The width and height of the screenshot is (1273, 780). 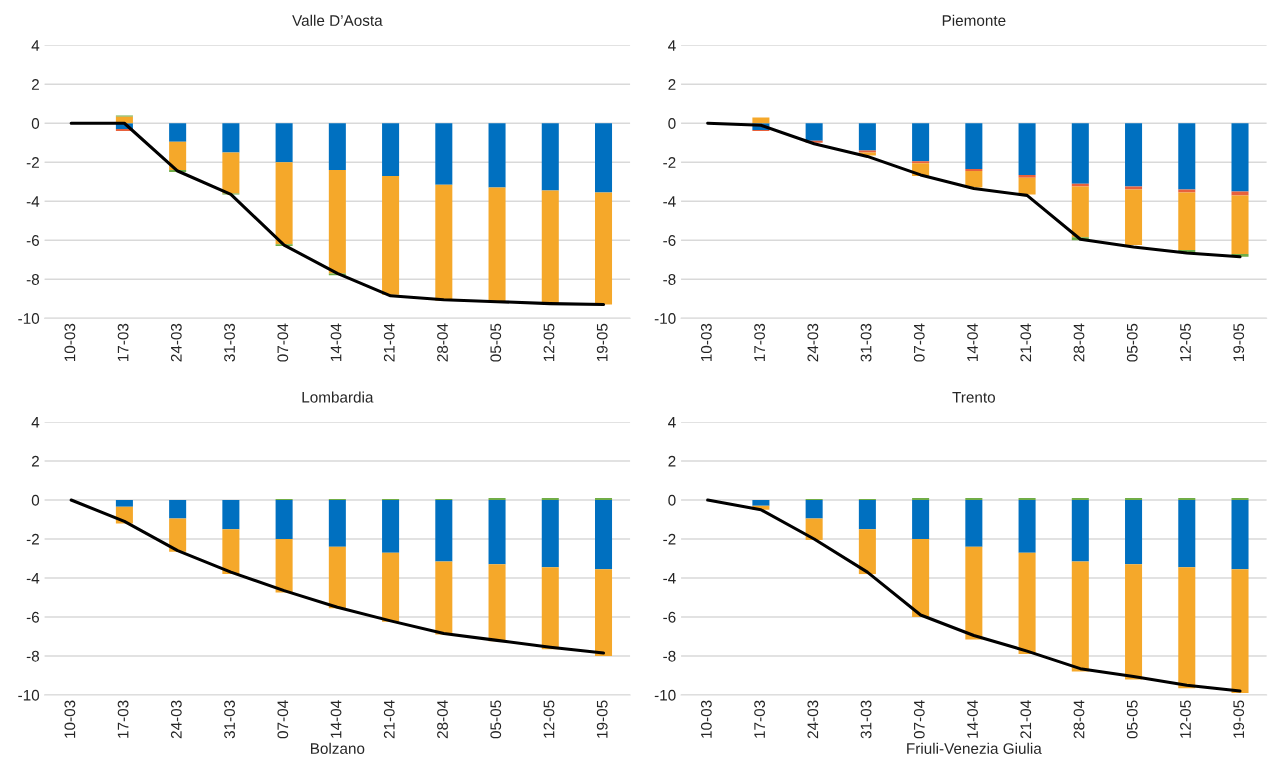 I want to click on text: Friuli-Venezia Giulia, so click(x=974, y=748).